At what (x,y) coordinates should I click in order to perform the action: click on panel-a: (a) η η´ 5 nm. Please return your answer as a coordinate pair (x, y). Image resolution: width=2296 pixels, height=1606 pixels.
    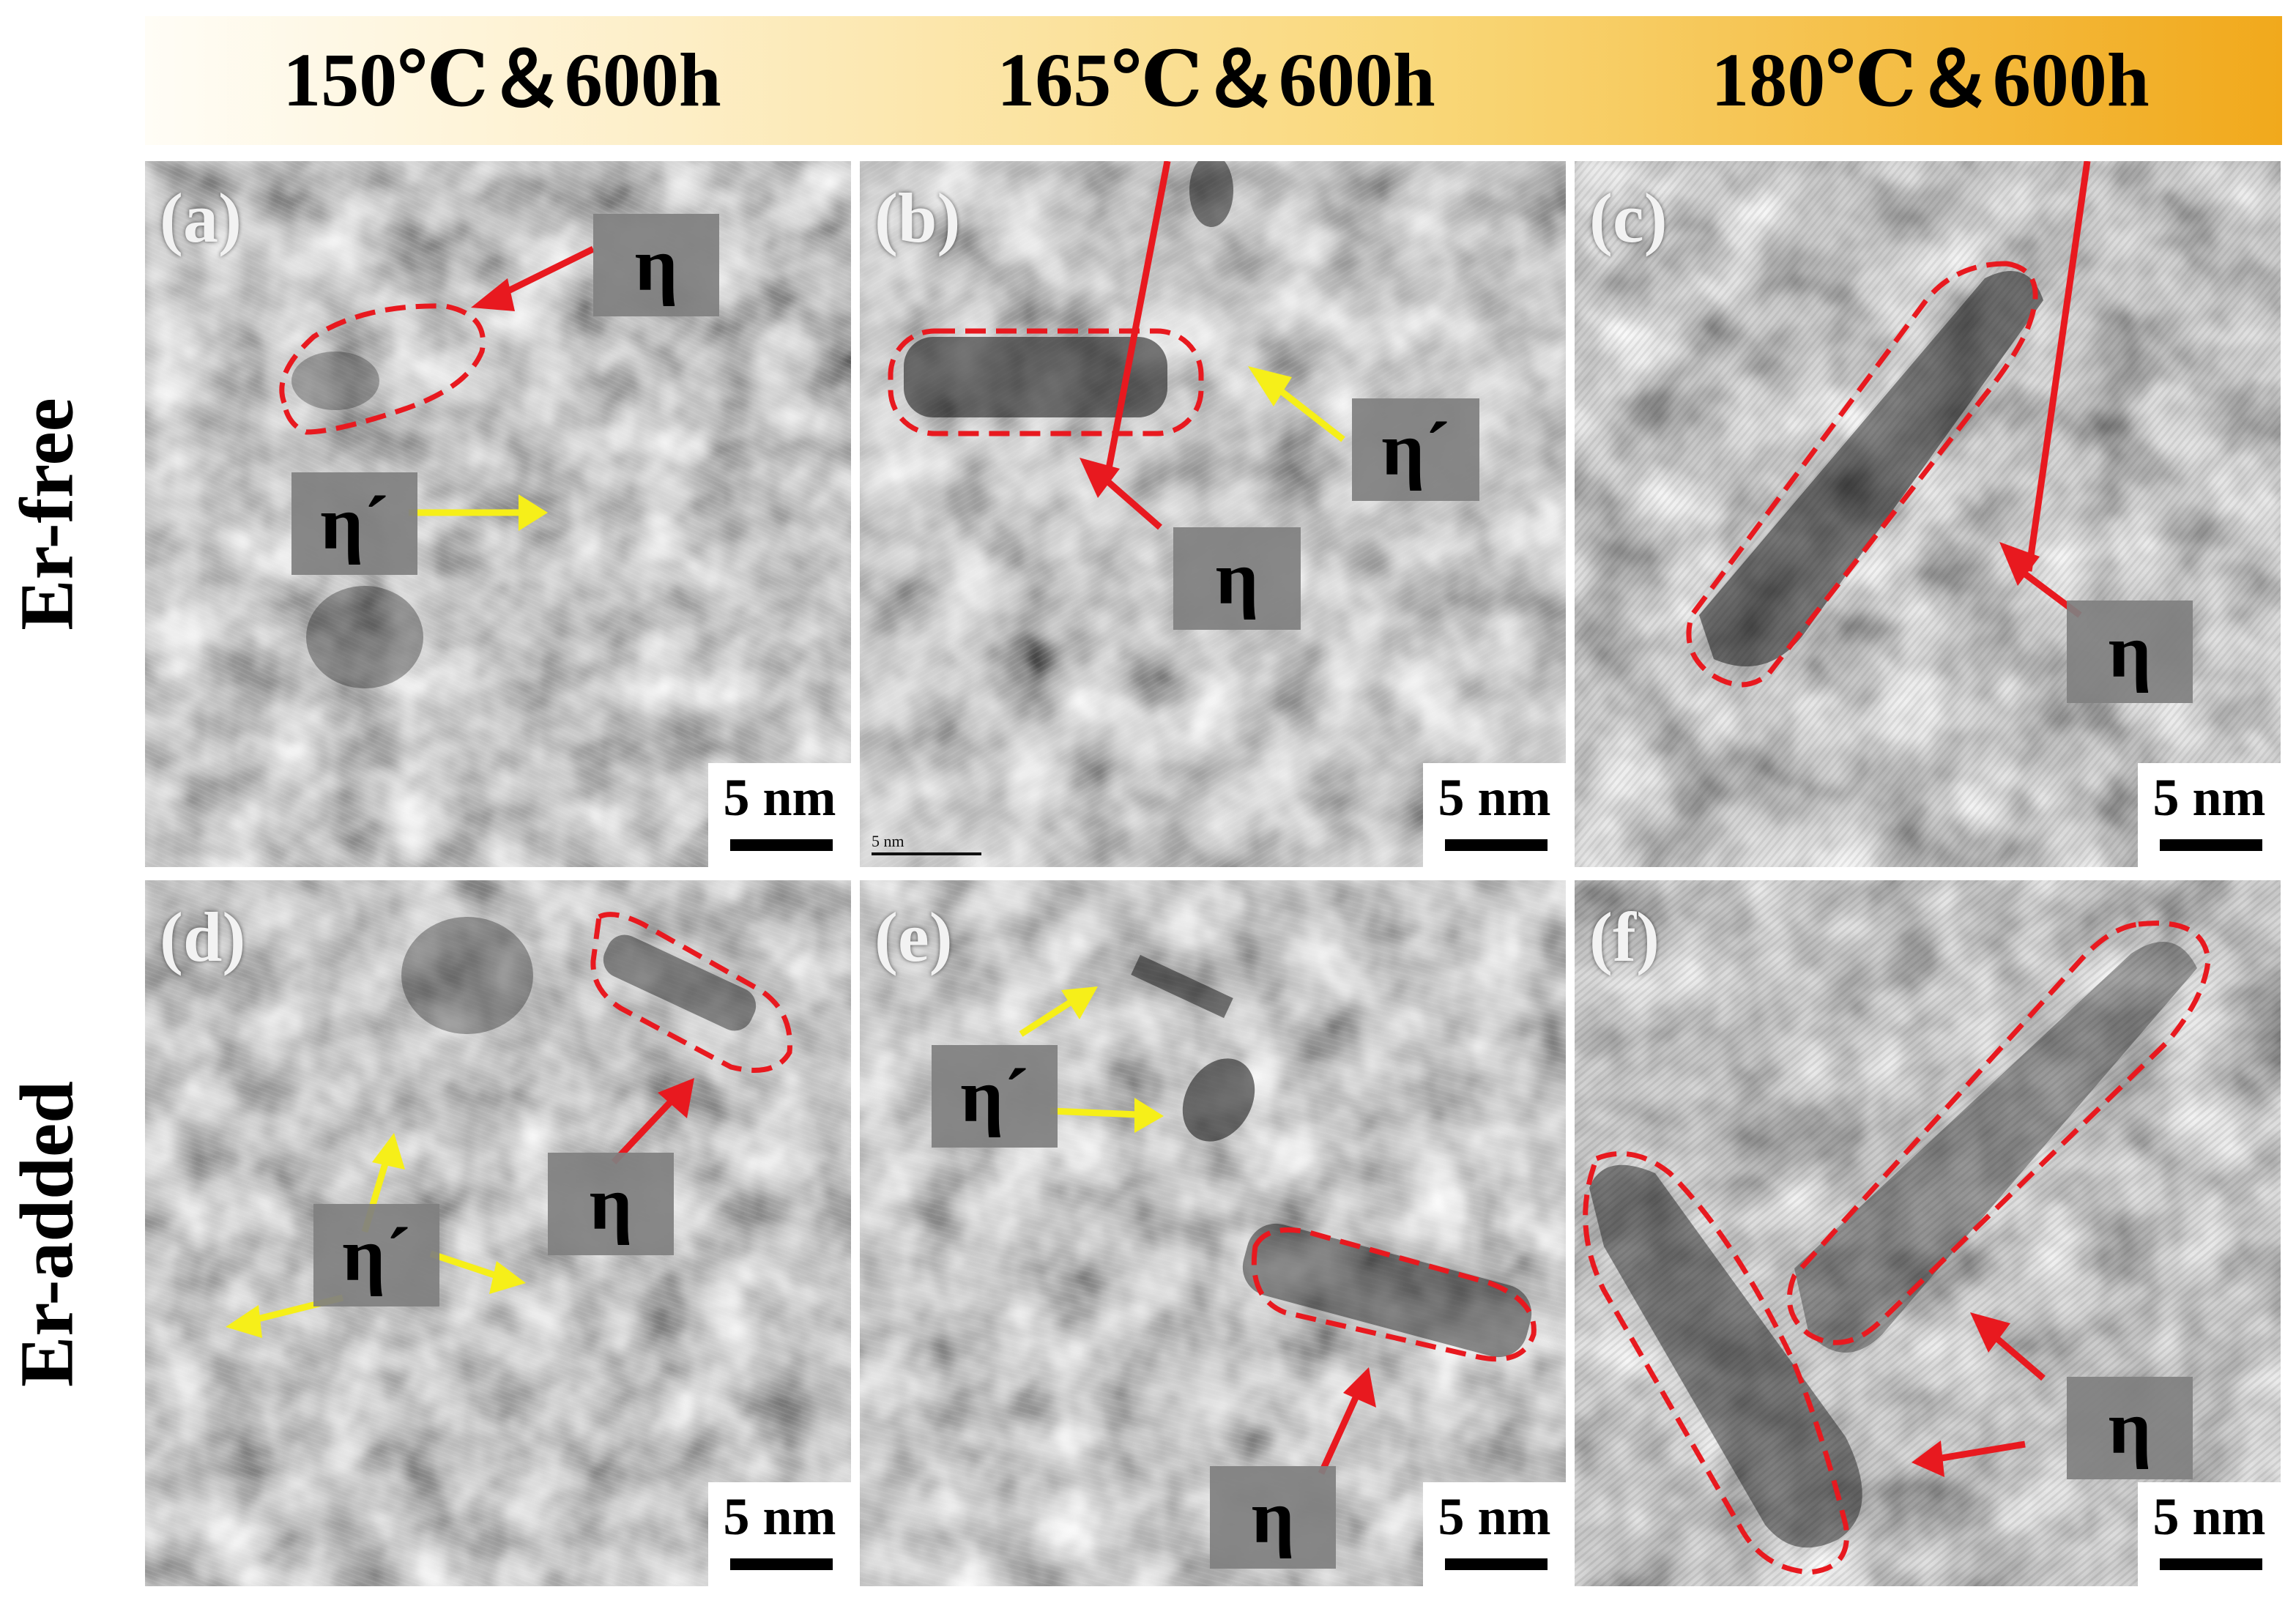
    Looking at the image, I should click on (498, 514).